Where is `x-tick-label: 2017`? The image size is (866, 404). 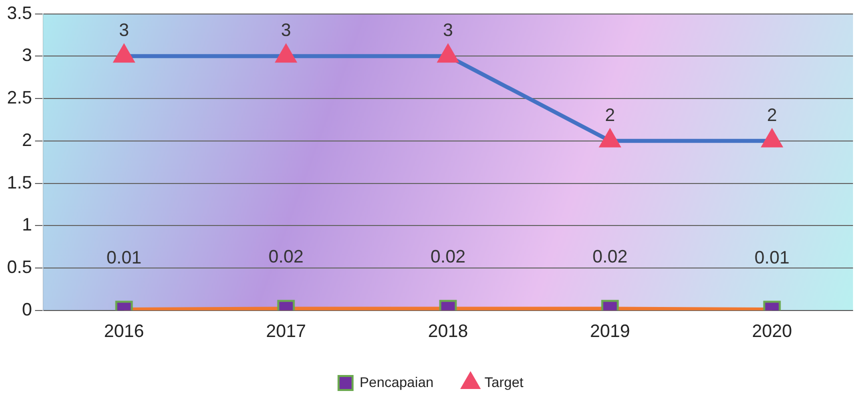
x-tick-label: 2017 is located at coordinates (286, 331).